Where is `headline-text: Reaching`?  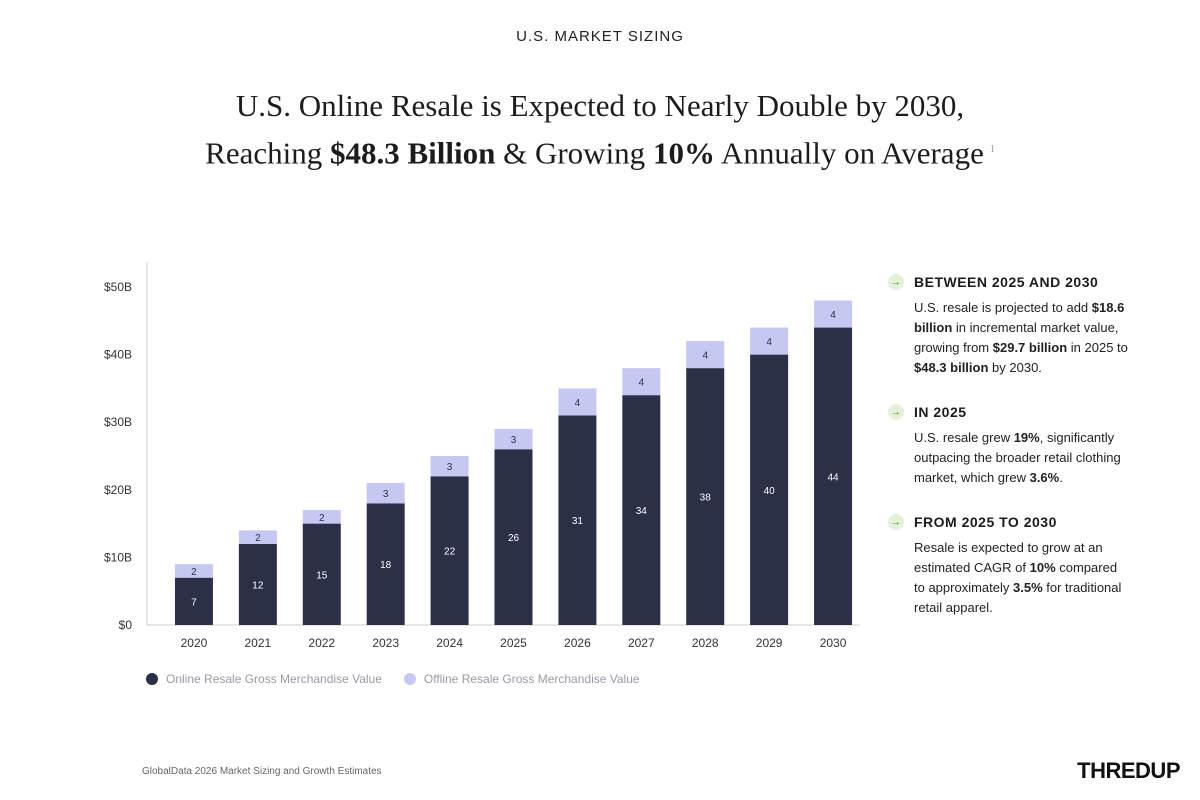 headline-text: Reaching is located at coordinates (267, 153).